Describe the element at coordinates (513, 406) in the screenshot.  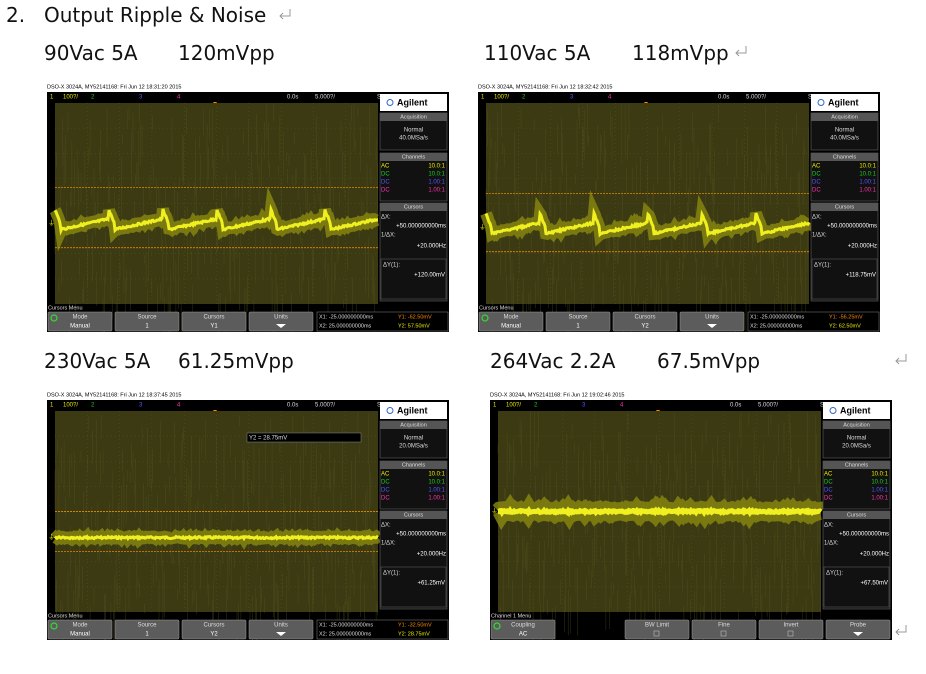
I see `top-bar-item: 100?/` at that location.